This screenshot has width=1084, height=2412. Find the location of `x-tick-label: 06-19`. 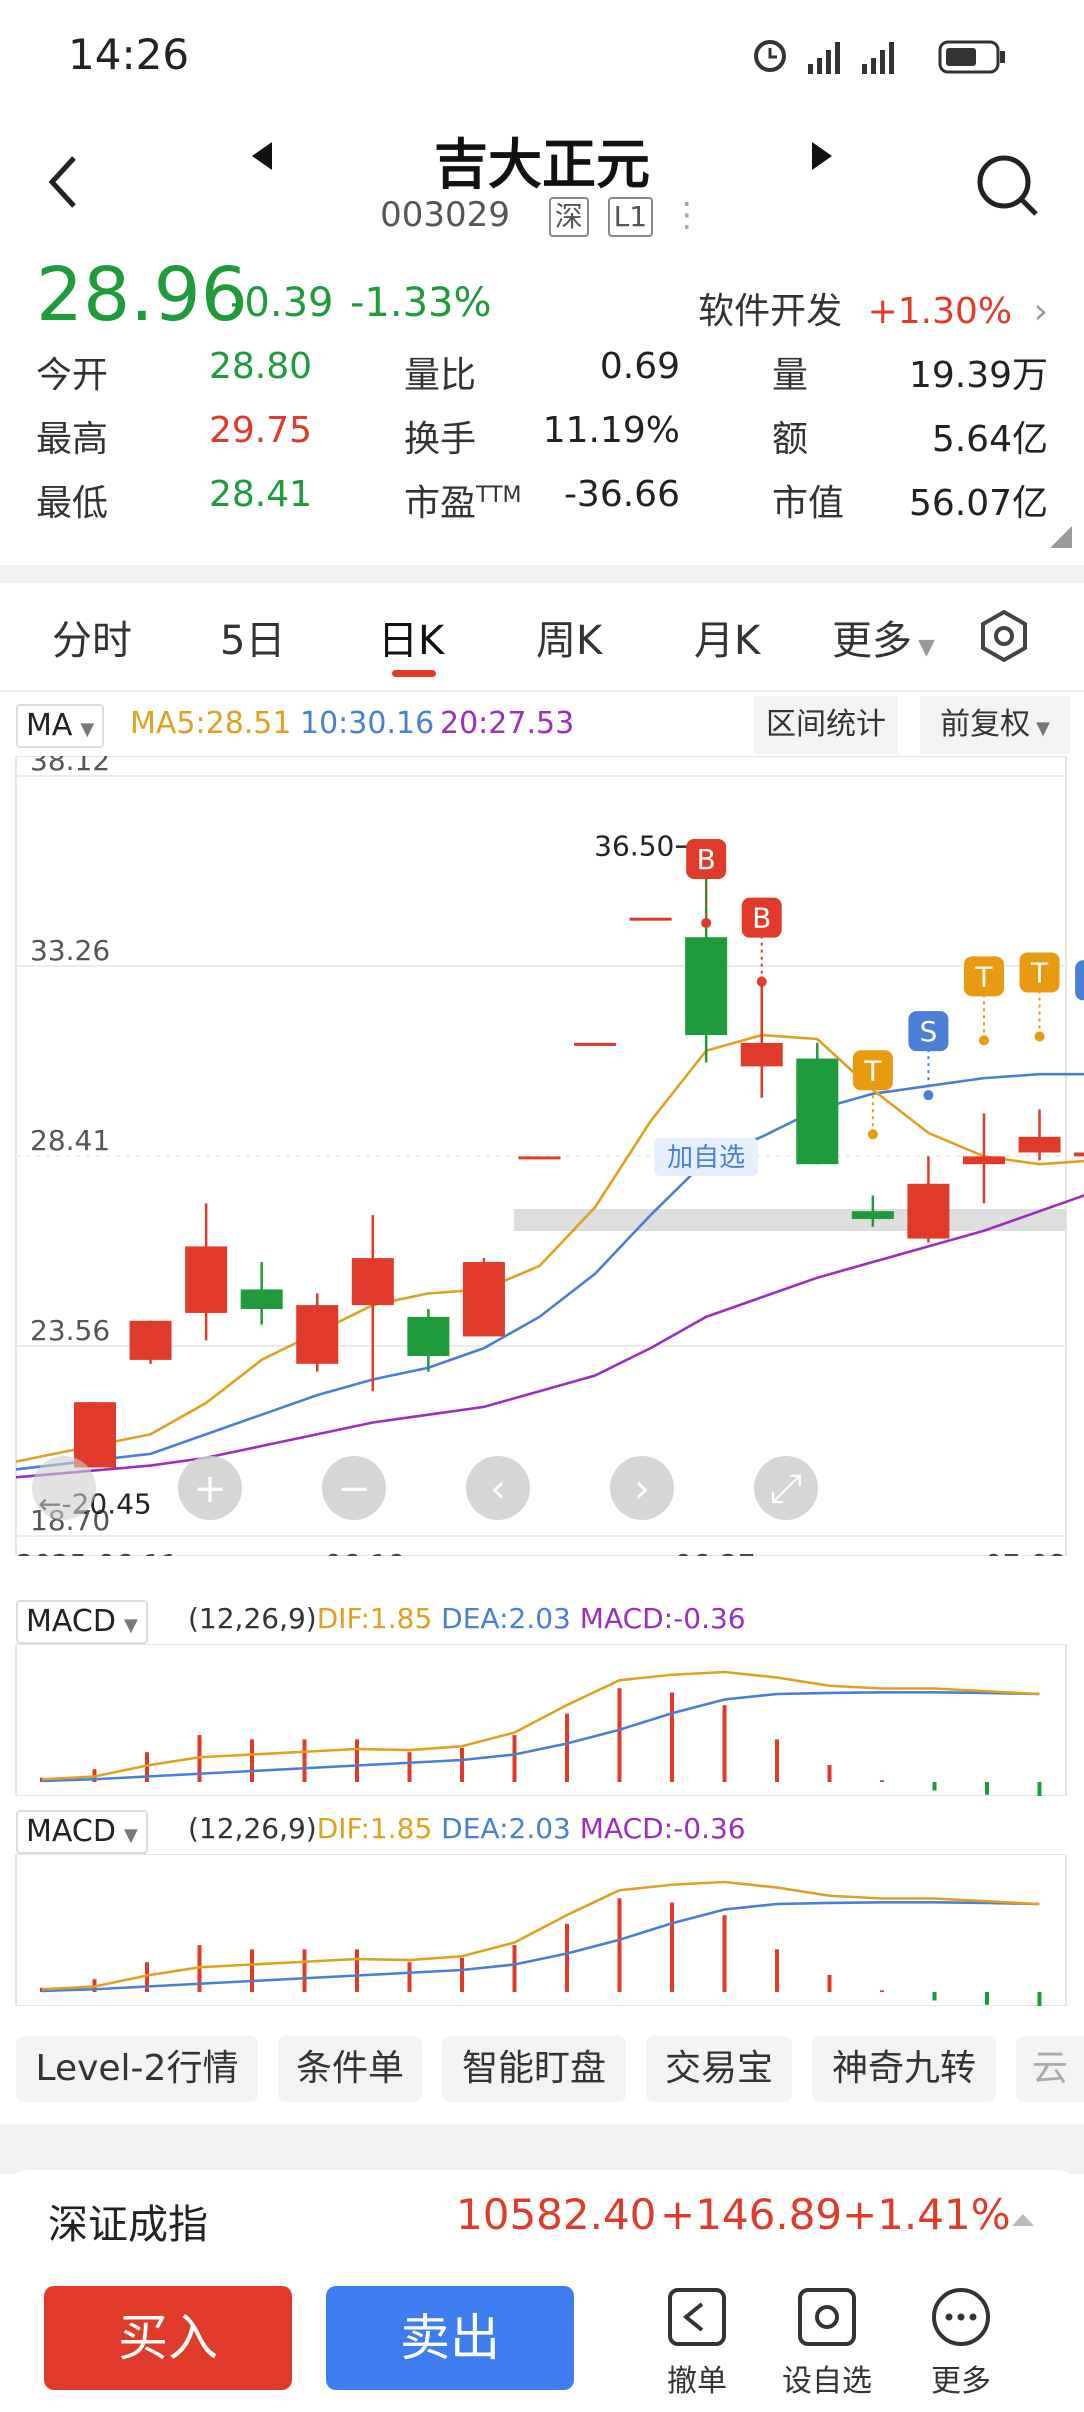

x-tick-label: 06-19 is located at coordinates (364, 1552).